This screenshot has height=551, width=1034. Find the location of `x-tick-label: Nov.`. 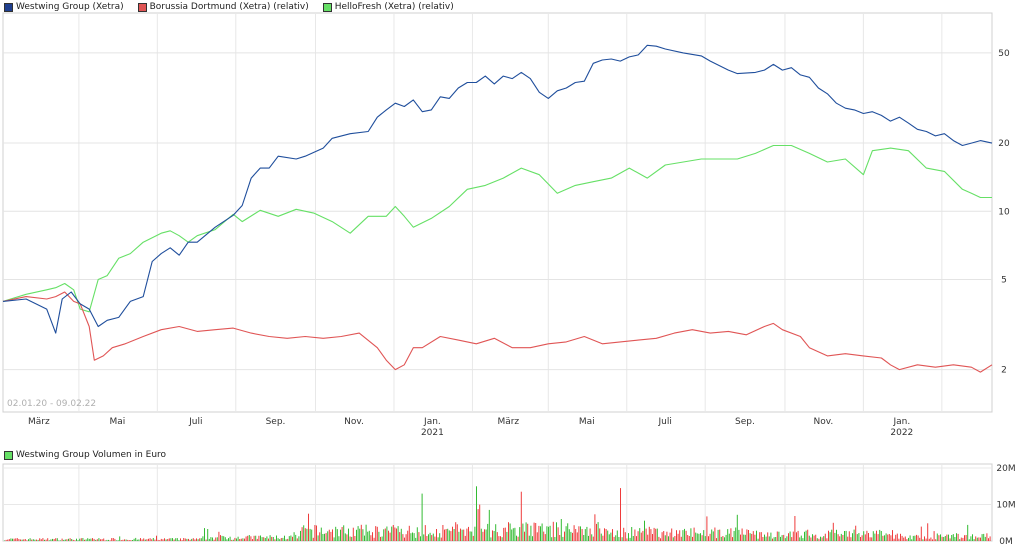

x-tick-label: Nov. is located at coordinates (354, 422).